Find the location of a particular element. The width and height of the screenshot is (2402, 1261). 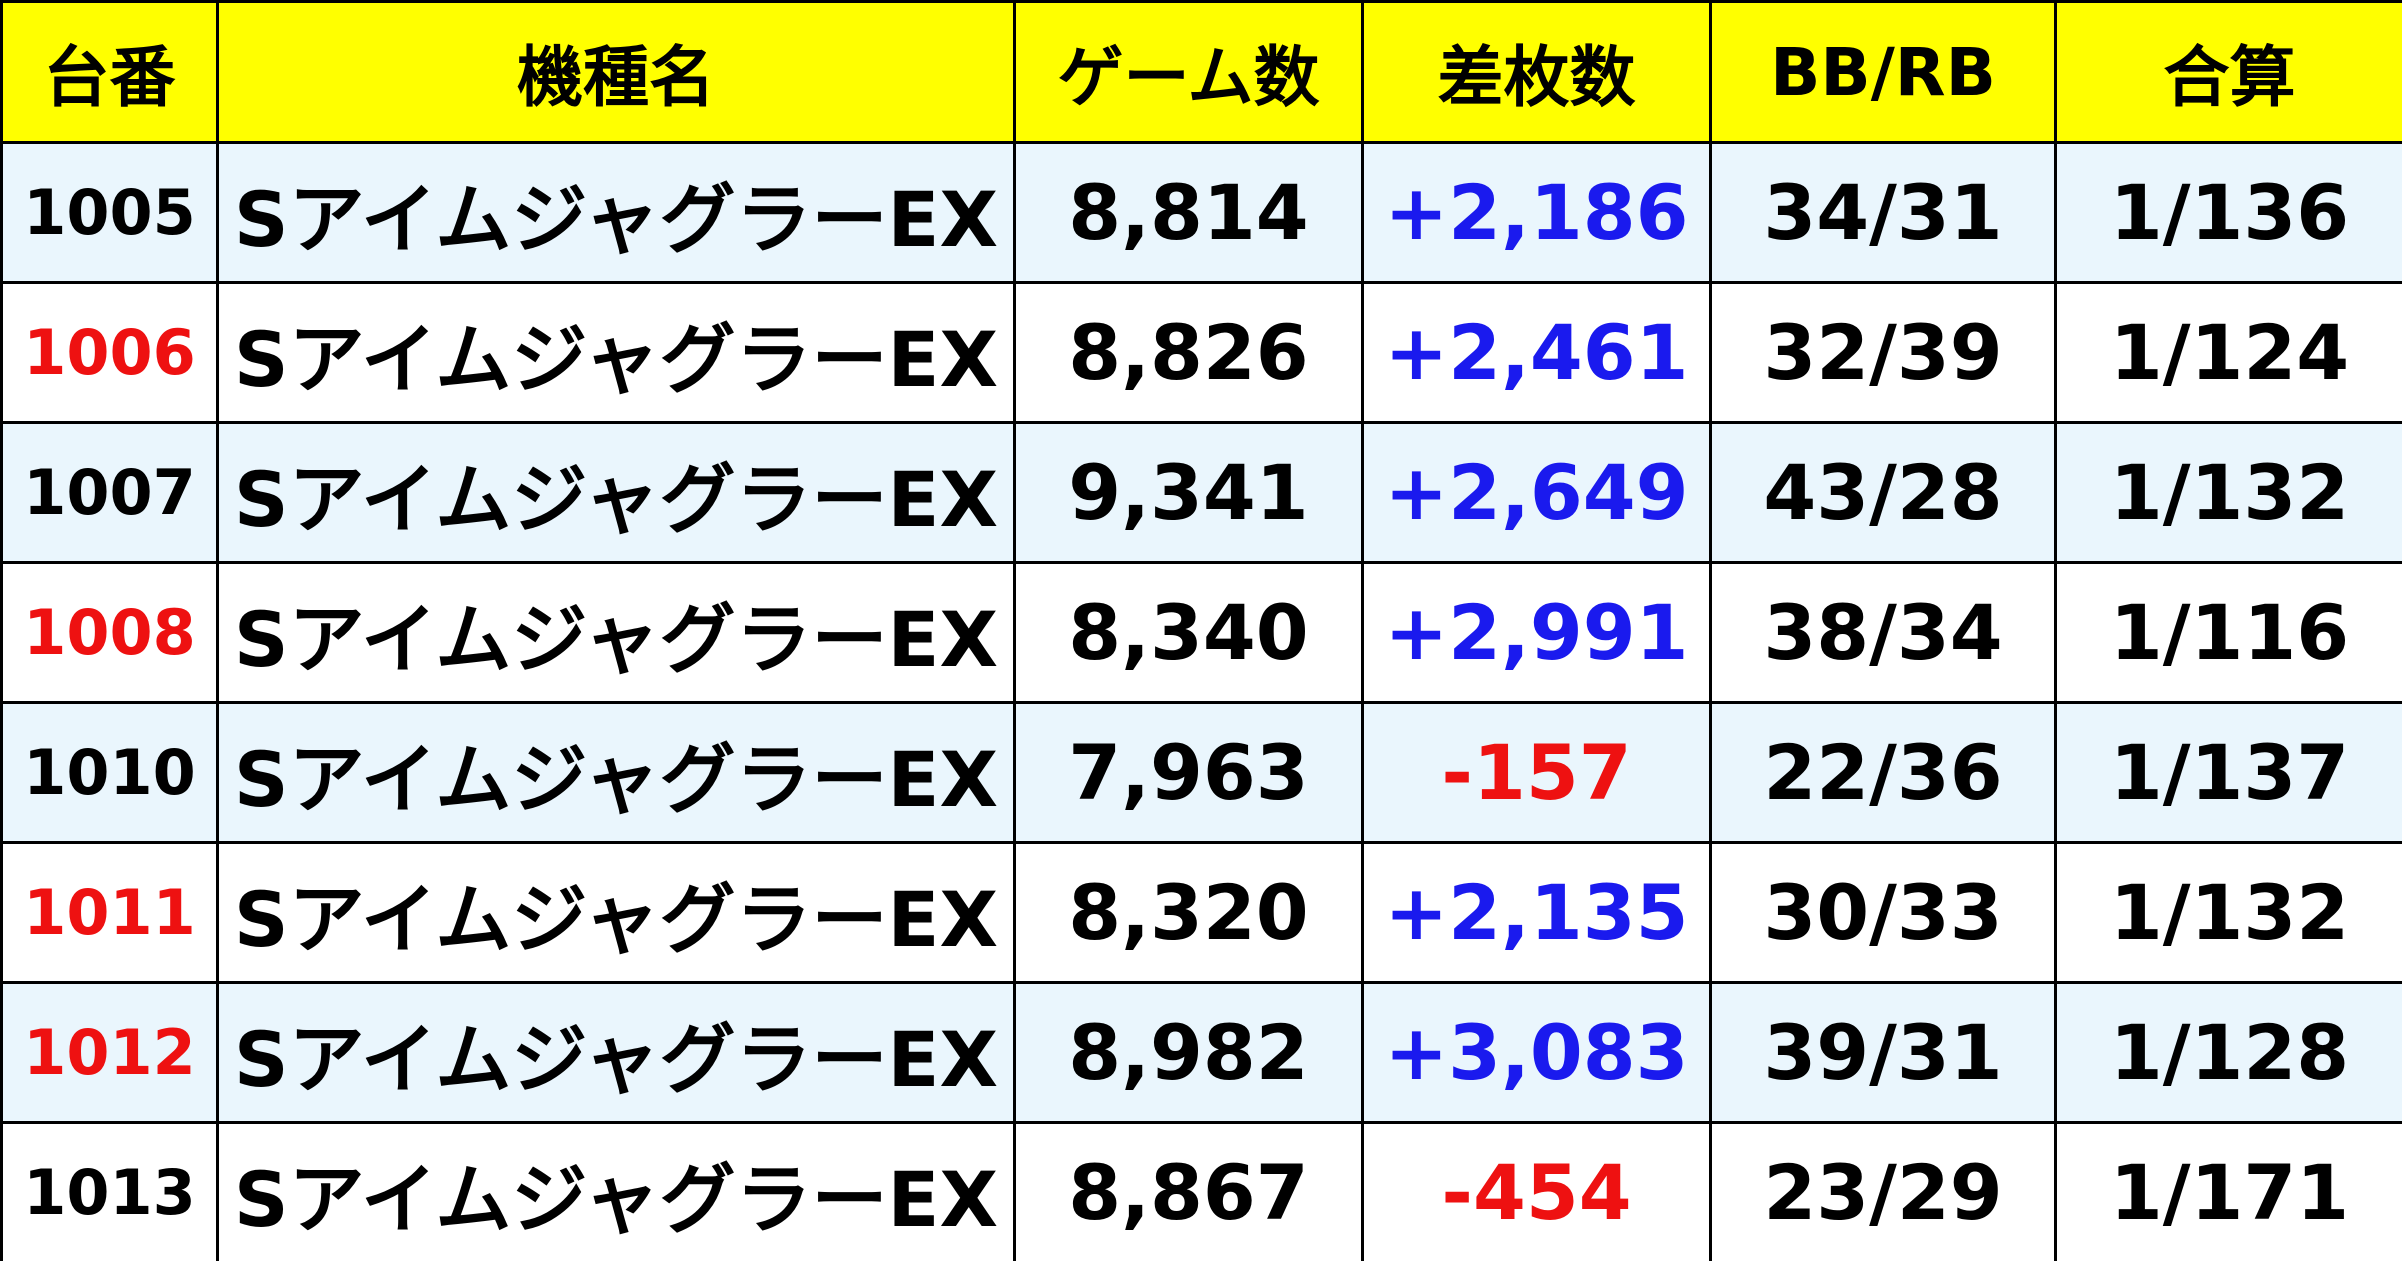

table-row: 1006 SアイムジャグラーEX 8,826 +2,461 32/39 1/124 is located at coordinates (1201, 352).